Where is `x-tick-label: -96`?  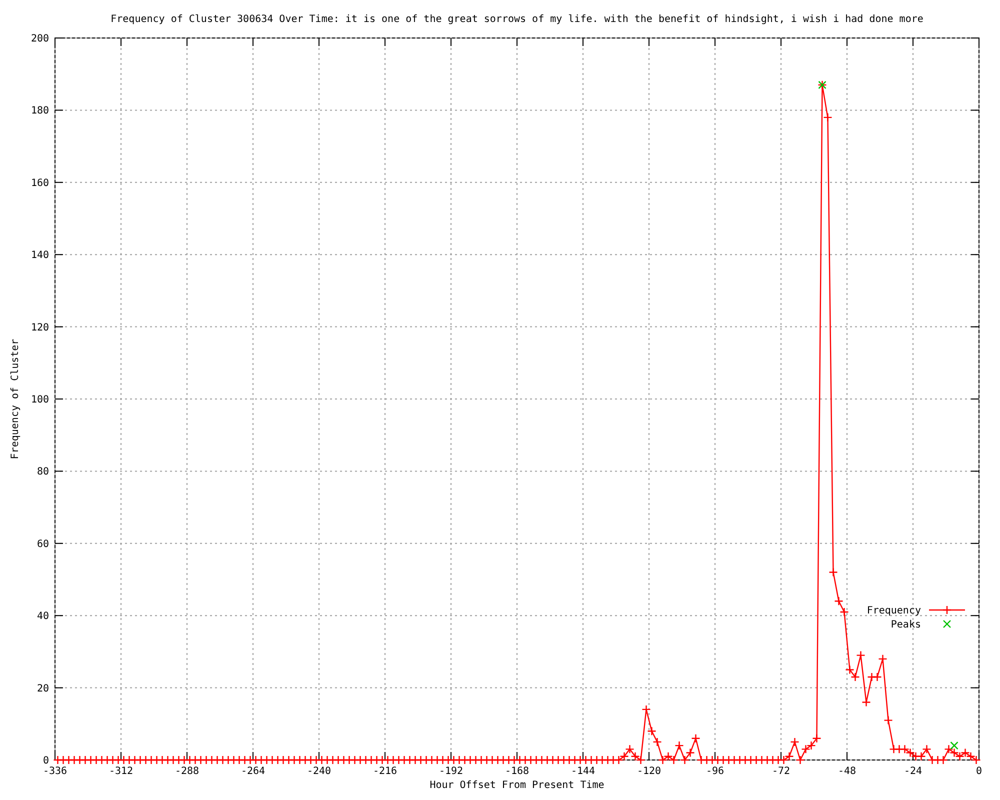
x-tick-label: -96 is located at coordinates (715, 771).